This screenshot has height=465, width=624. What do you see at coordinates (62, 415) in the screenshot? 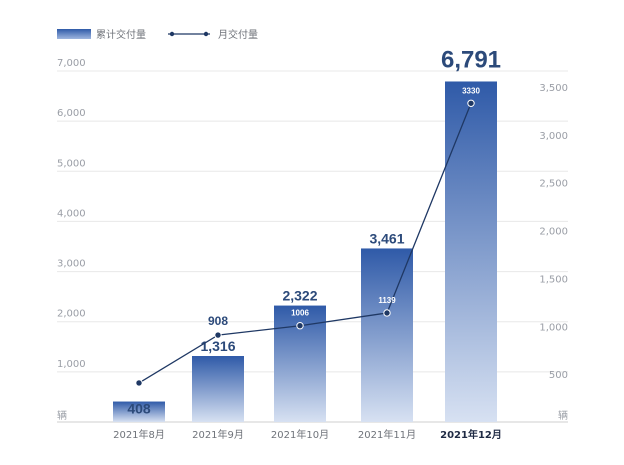
I see `y-left-unit: 辆` at bounding box center [62, 415].